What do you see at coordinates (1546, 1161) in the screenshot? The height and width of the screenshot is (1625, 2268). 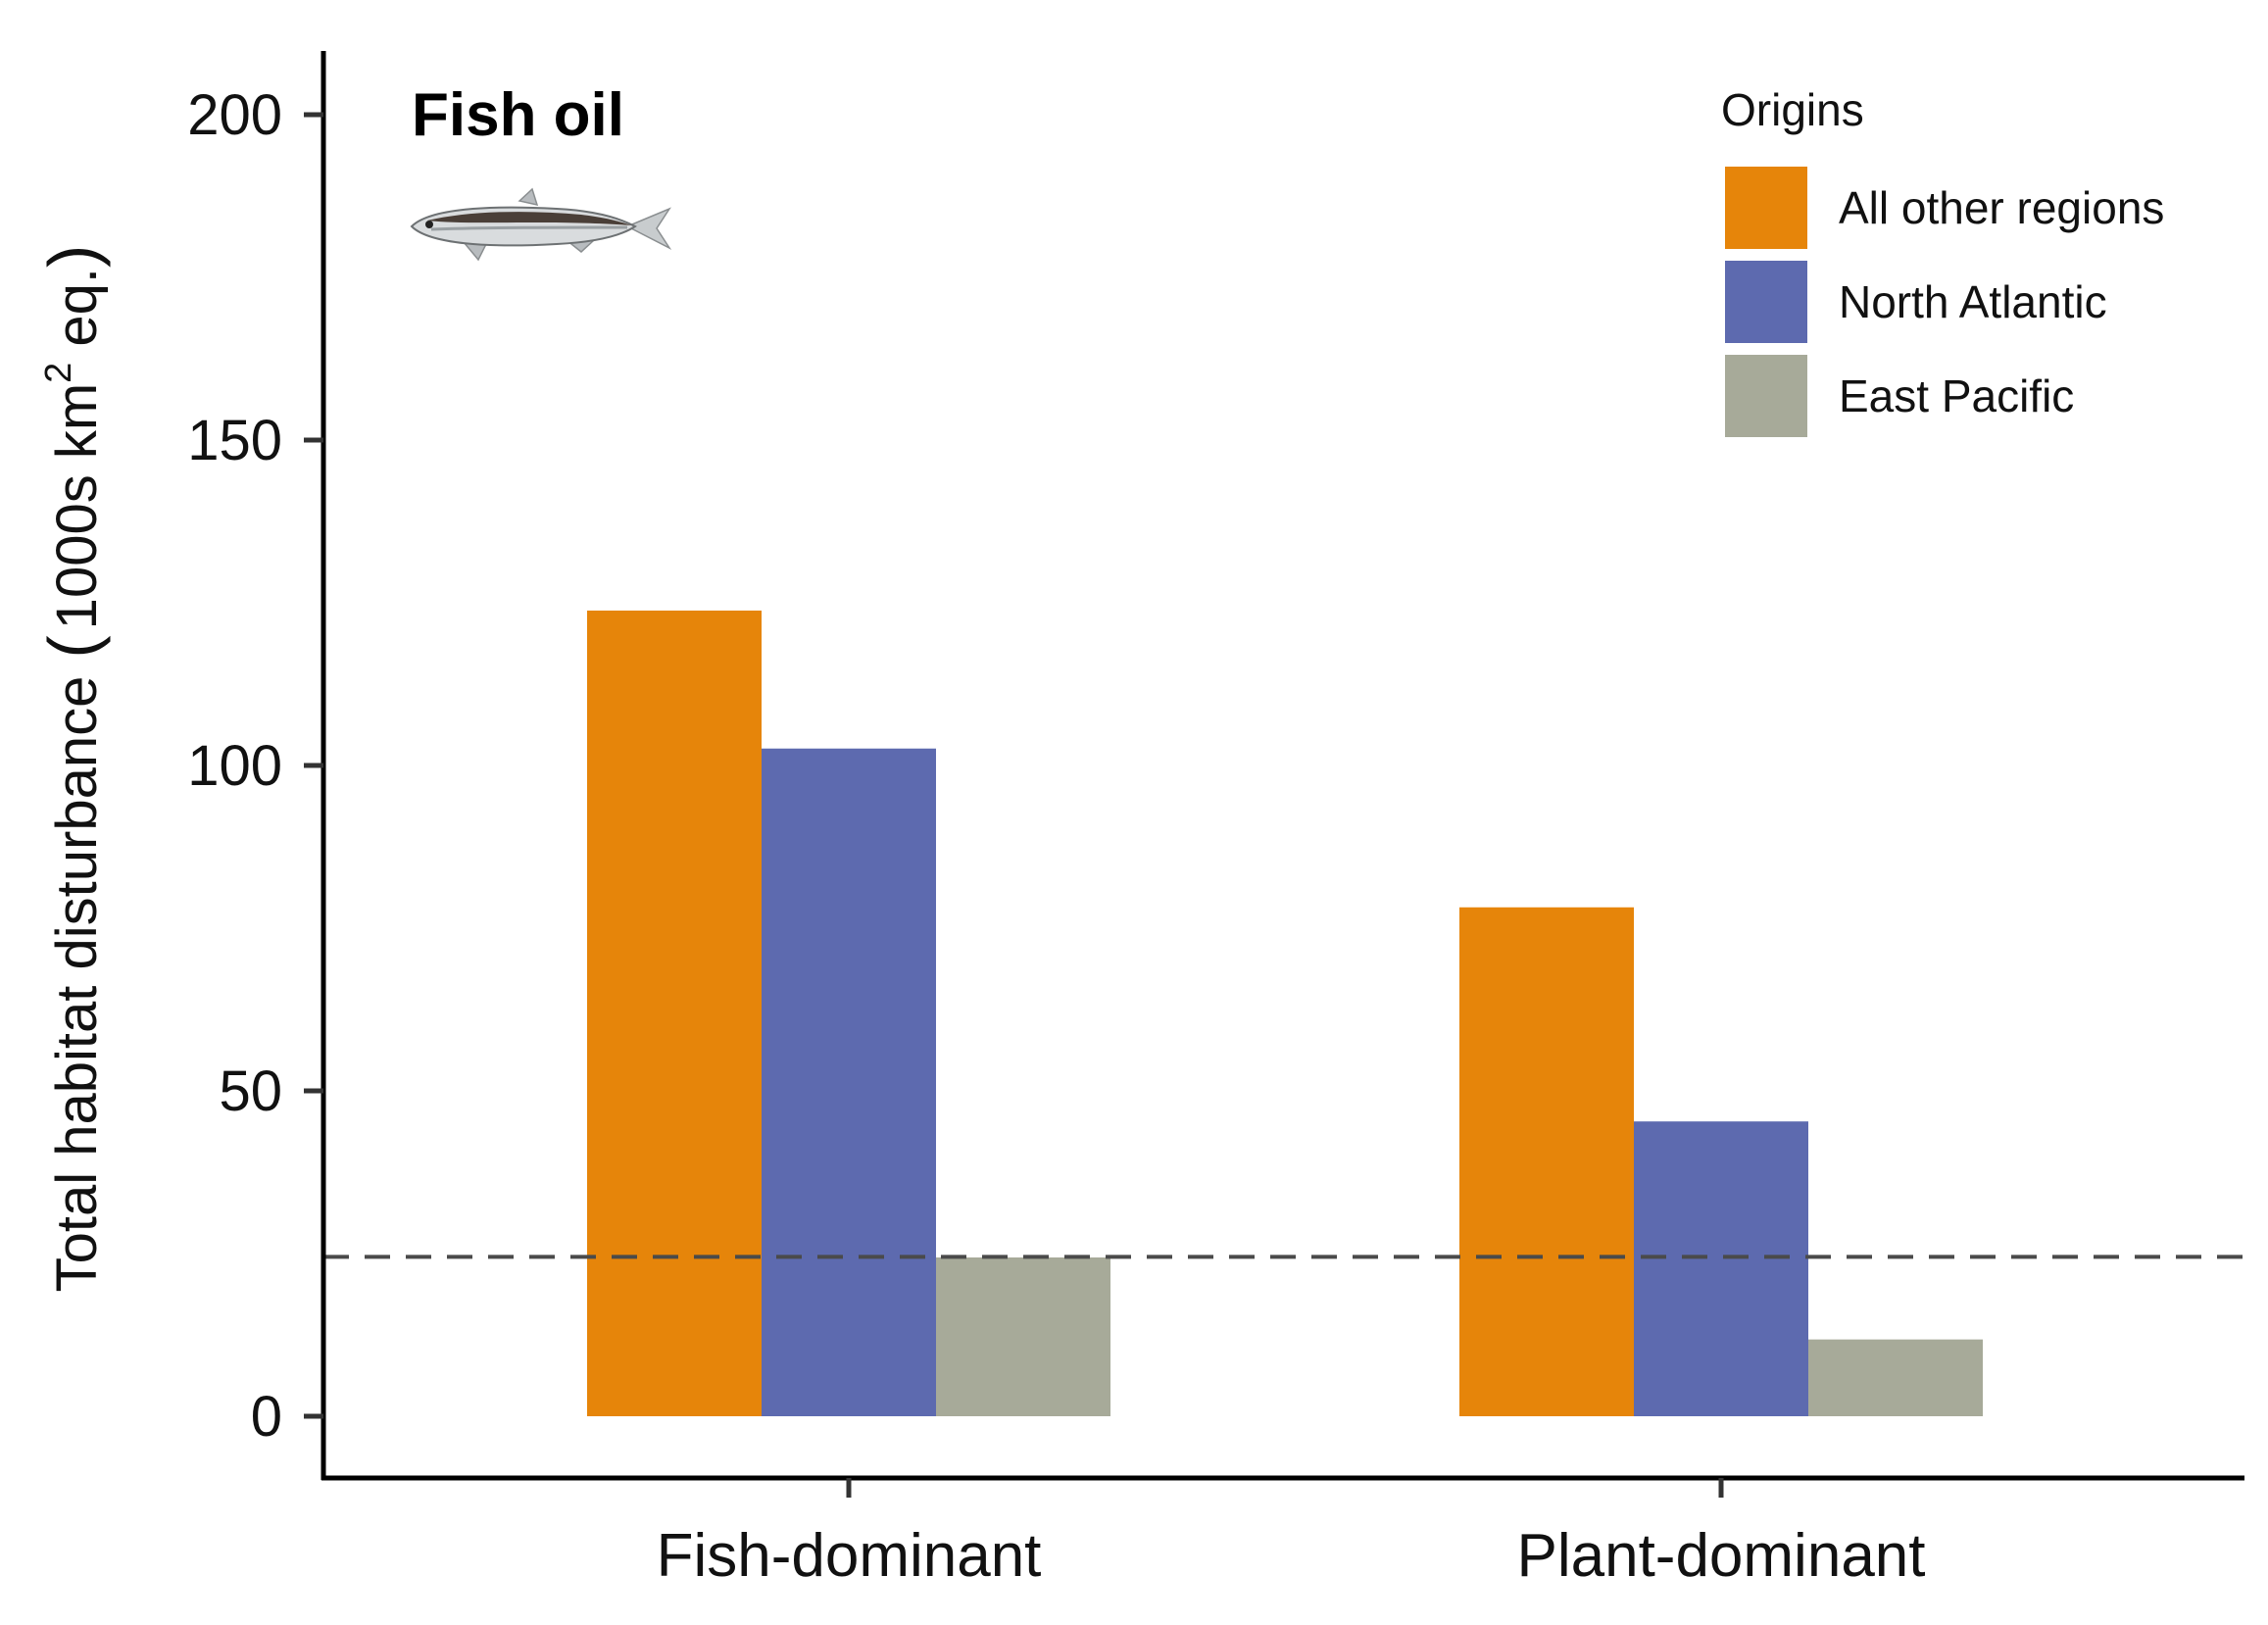 I see `bar-plant-dominant-all-other-regions` at bounding box center [1546, 1161].